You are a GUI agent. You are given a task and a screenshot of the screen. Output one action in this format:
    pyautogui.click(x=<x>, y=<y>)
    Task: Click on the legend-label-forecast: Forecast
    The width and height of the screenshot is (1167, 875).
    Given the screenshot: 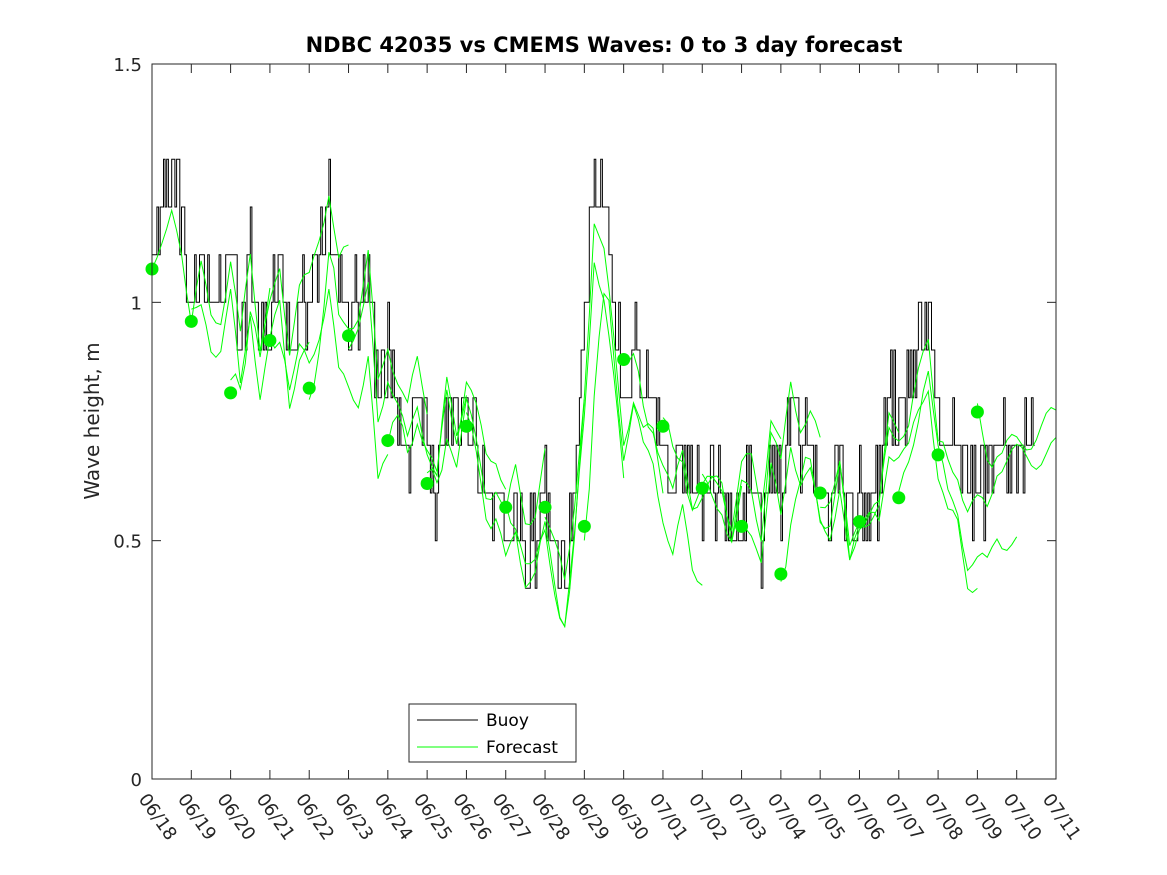 What is the action you would take?
    pyautogui.click(x=522, y=748)
    